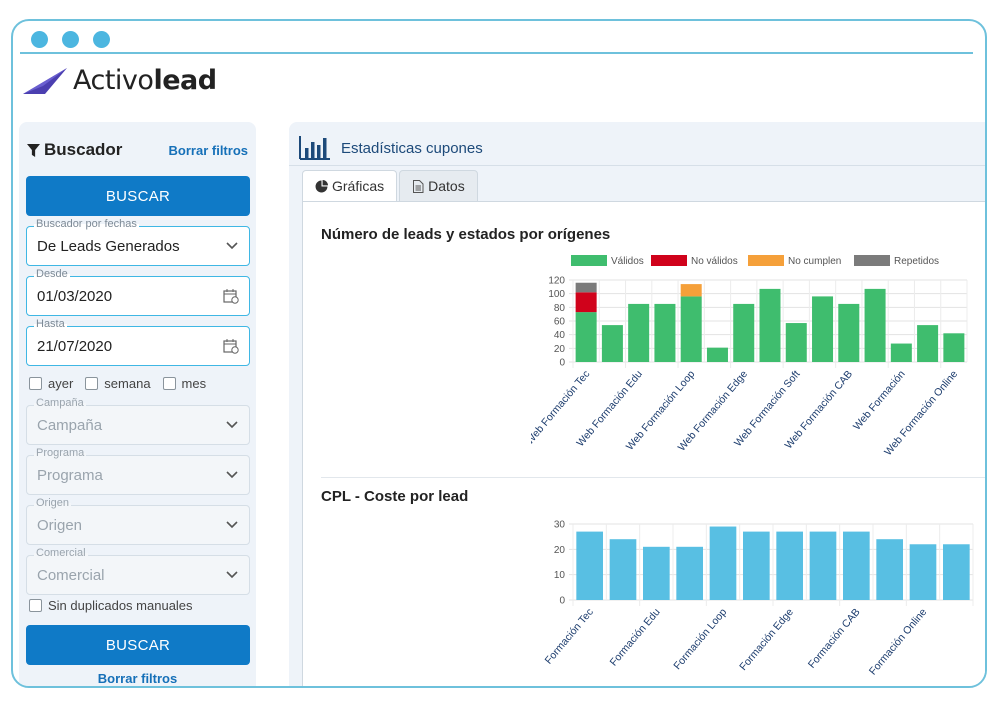 This screenshot has height=705, width=1000. I want to click on checkbox-mes-label: mes, so click(194, 383).